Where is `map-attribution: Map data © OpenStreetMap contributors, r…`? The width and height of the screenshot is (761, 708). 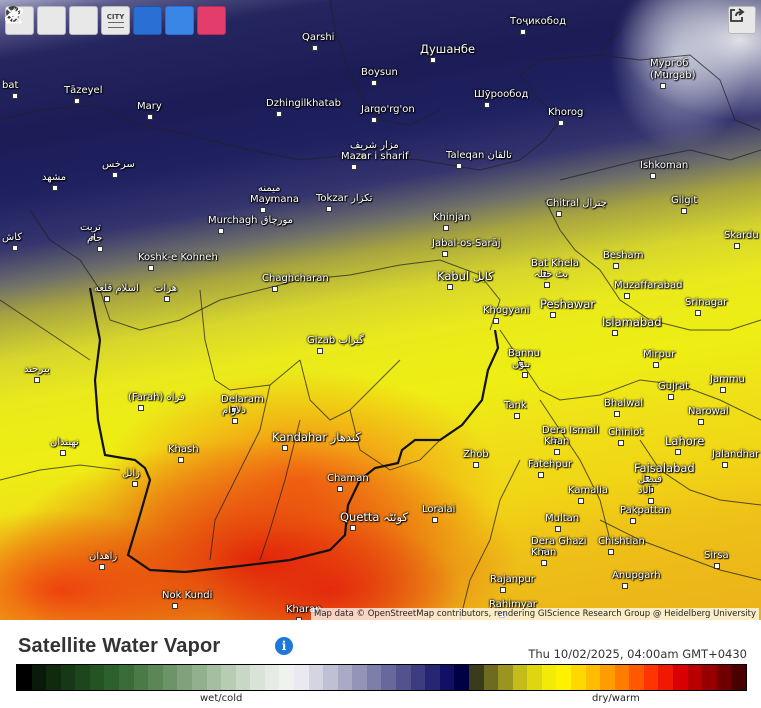
map-attribution: Map data © OpenStreetMap contributors, r… is located at coordinates (535, 614).